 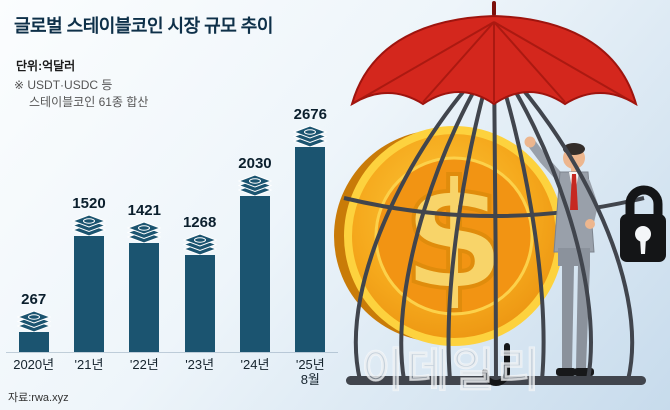 What do you see at coordinates (143, 26) in the screenshot?
I see `page-title: 글로벌 스테이블코인 시장 규모 추이` at bounding box center [143, 26].